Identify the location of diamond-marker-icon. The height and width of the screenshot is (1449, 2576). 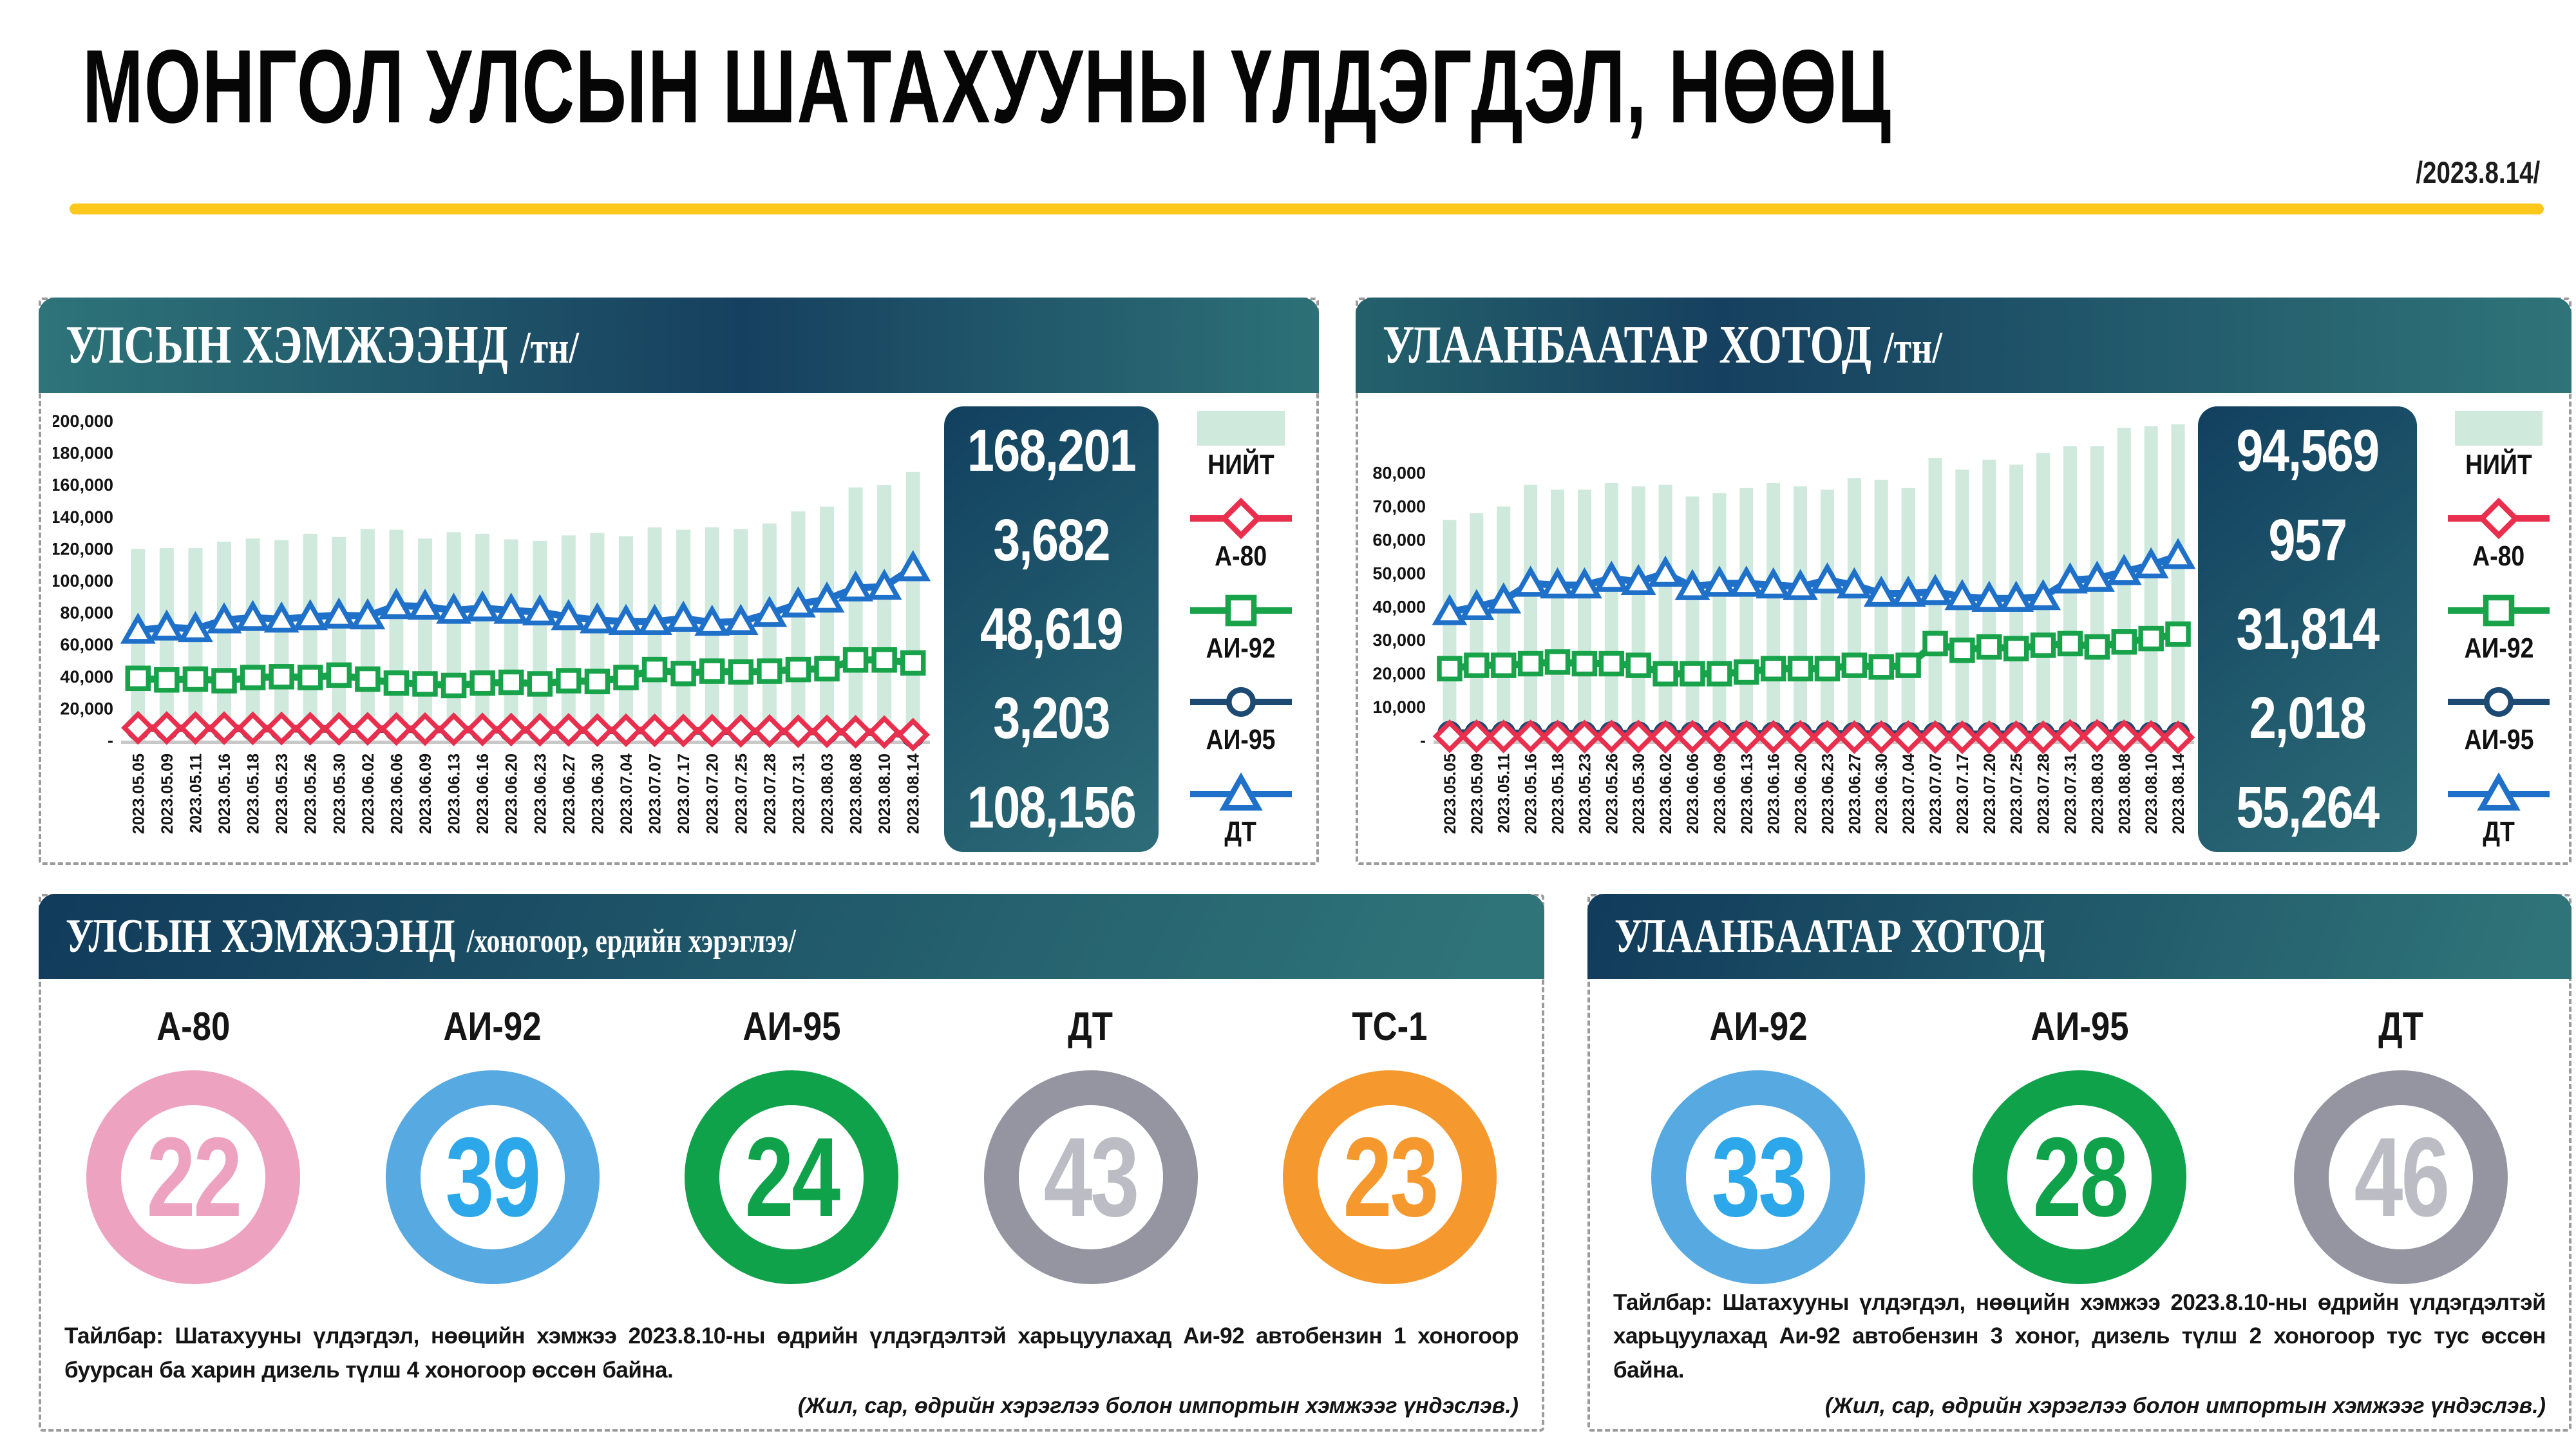
(2499, 519).